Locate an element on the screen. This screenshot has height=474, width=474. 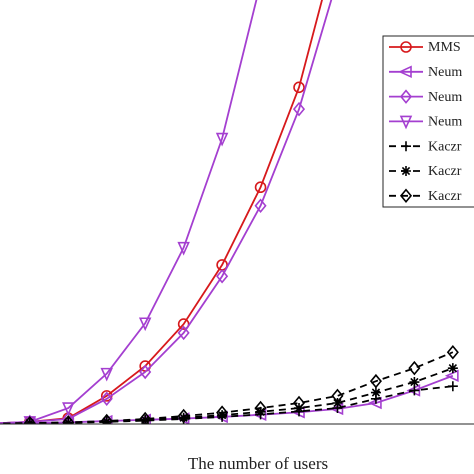
x-axis-label: The number of users is located at coordinates (258, 463).